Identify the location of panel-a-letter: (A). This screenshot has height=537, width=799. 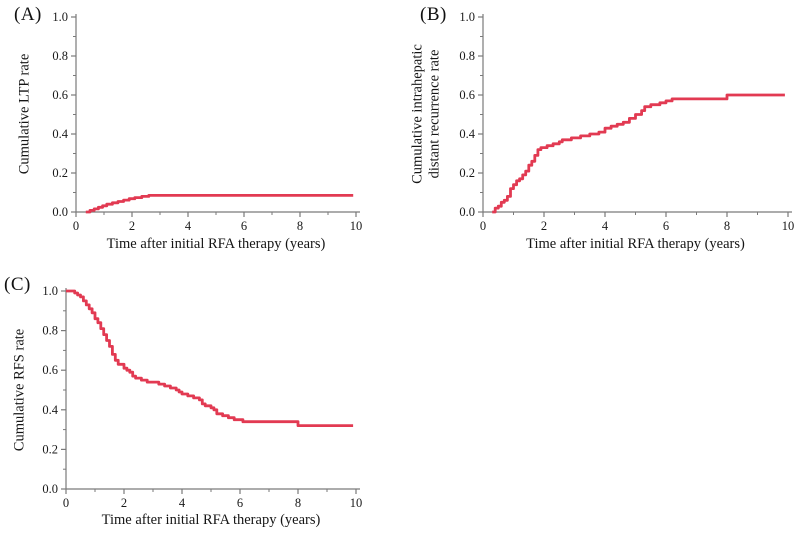
(28, 14).